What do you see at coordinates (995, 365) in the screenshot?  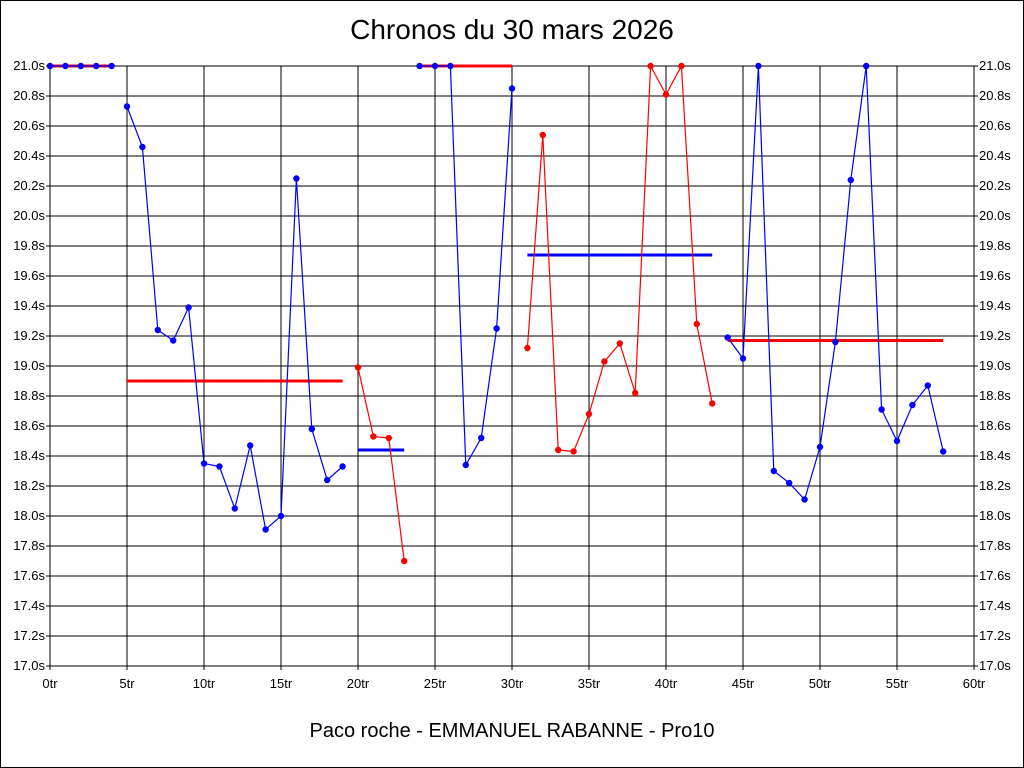 I see `y-tick-label-right: 19.0s` at bounding box center [995, 365].